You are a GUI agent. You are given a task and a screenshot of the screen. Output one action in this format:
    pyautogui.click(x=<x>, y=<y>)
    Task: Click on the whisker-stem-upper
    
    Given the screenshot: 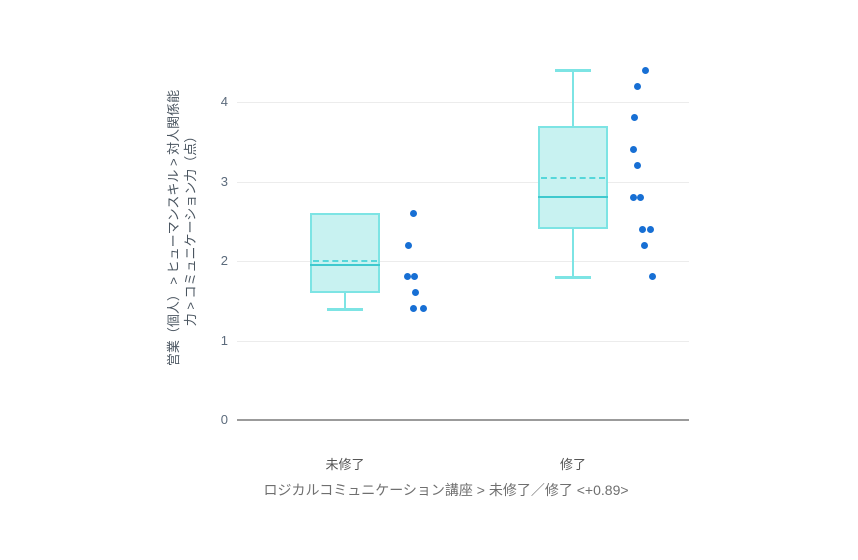 What is the action you would take?
    pyautogui.click(x=573, y=98)
    